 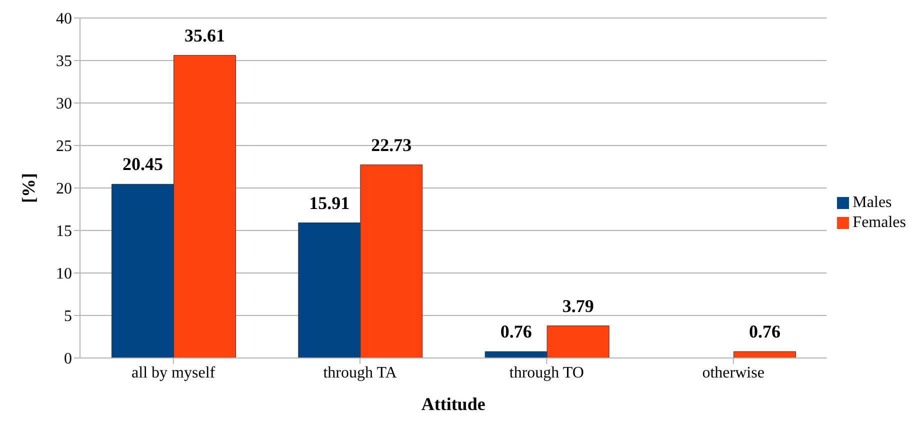 What do you see at coordinates (453, 404) in the screenshot?
I see `x-axis-title: Attitude` at bounding box center [453, 404].